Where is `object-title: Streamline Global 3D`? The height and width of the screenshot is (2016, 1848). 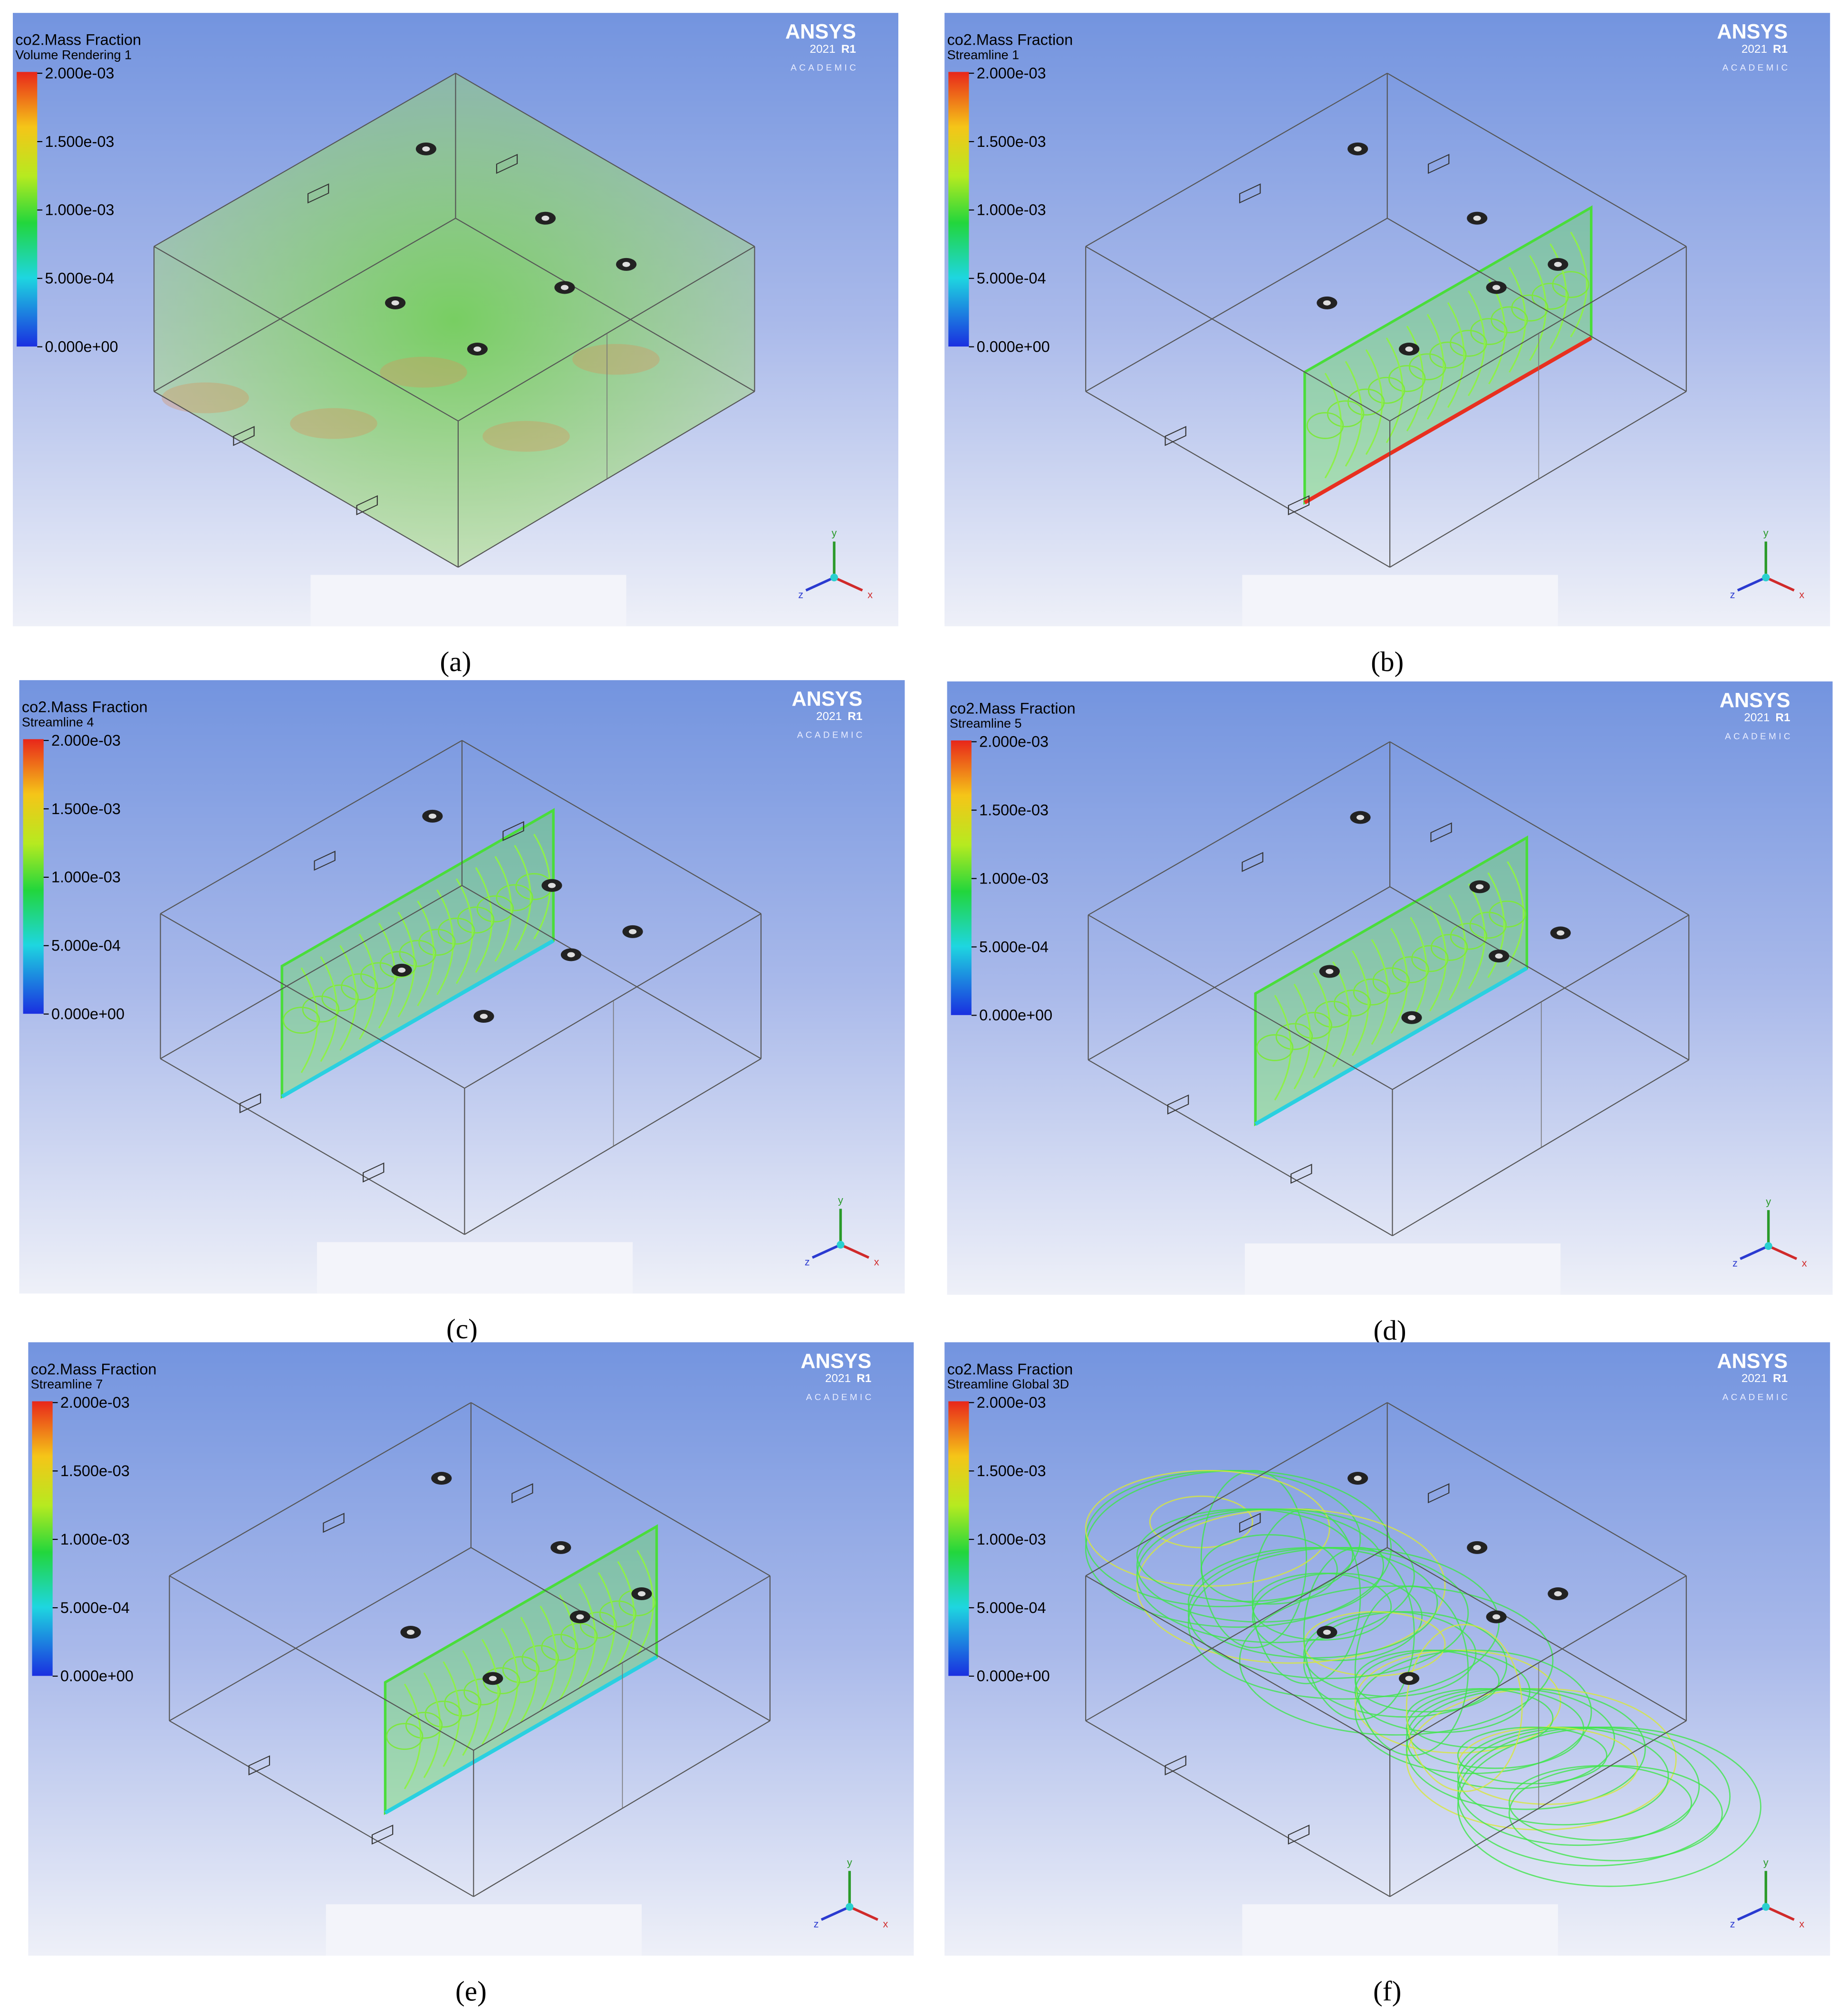 object-title: Streamline Global 3D is located at coordinates (1008, 1384).